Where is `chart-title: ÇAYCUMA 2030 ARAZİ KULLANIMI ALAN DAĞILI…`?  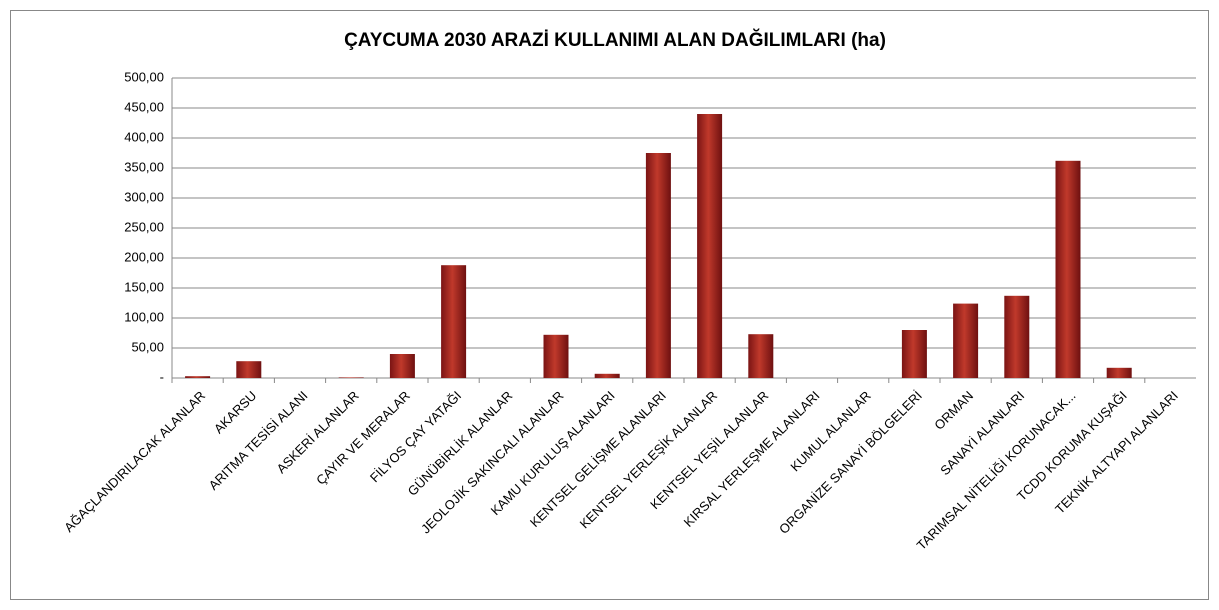 chart-title: ÇAYCUMA 2030 ARAZİ KULLANIMI ALAN DAĞILI… is located at coordinates (615, 40).